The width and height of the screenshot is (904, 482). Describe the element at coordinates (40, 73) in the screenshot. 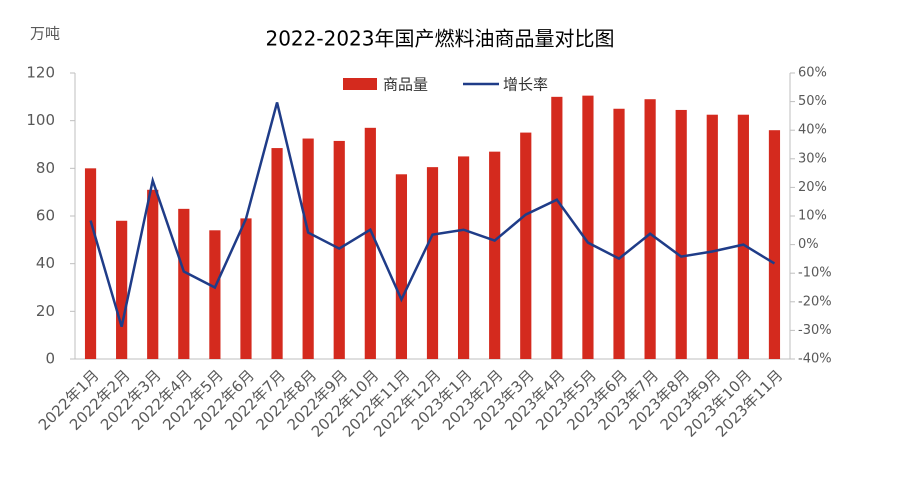

I see `y-tick-label: 120` at that location.